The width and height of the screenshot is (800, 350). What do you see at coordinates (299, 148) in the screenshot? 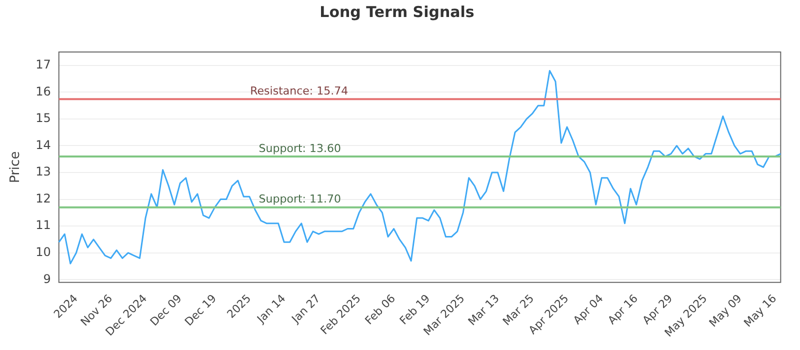
I see `ref-line-label: Support: 13.60` at bounding box center [299, 148].